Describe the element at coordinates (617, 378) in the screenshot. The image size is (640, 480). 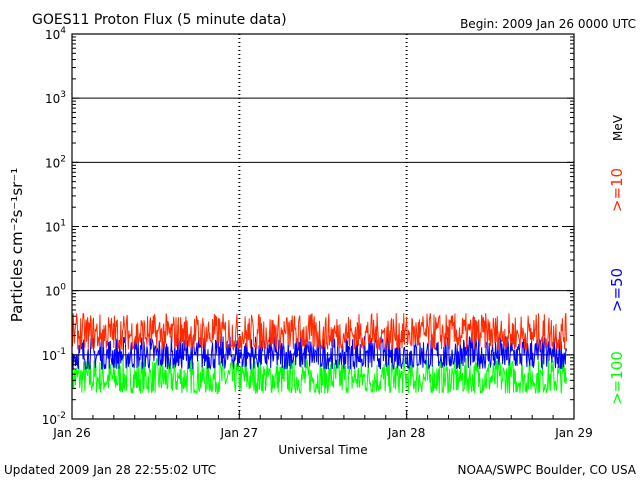
I see `legend-entry: >=100` at that location.